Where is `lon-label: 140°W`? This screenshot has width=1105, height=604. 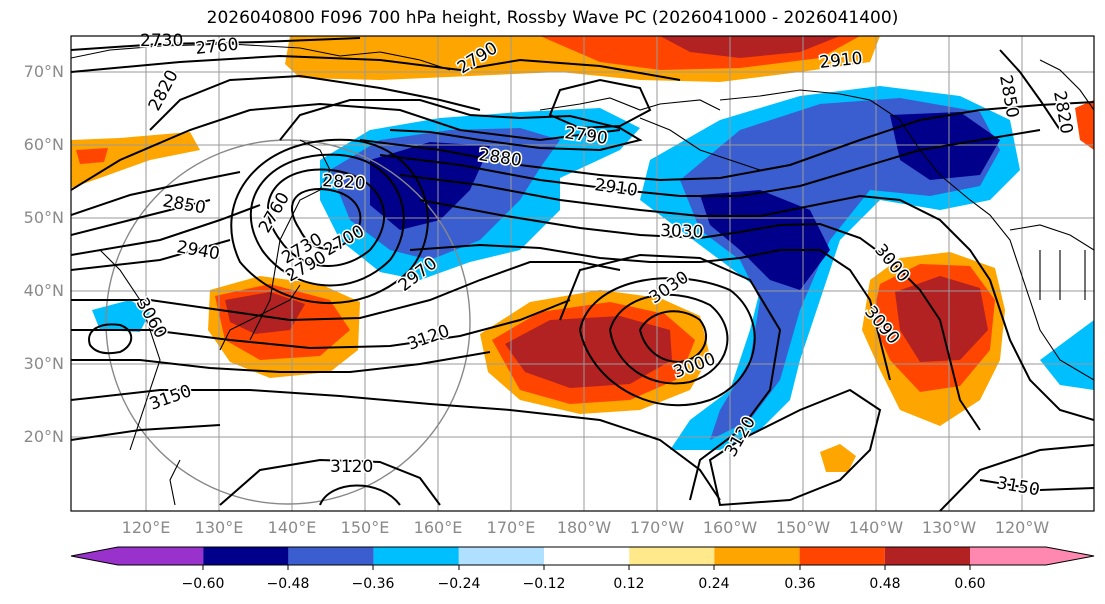
lon-label: 140°W is located at coordinates (876, 527).